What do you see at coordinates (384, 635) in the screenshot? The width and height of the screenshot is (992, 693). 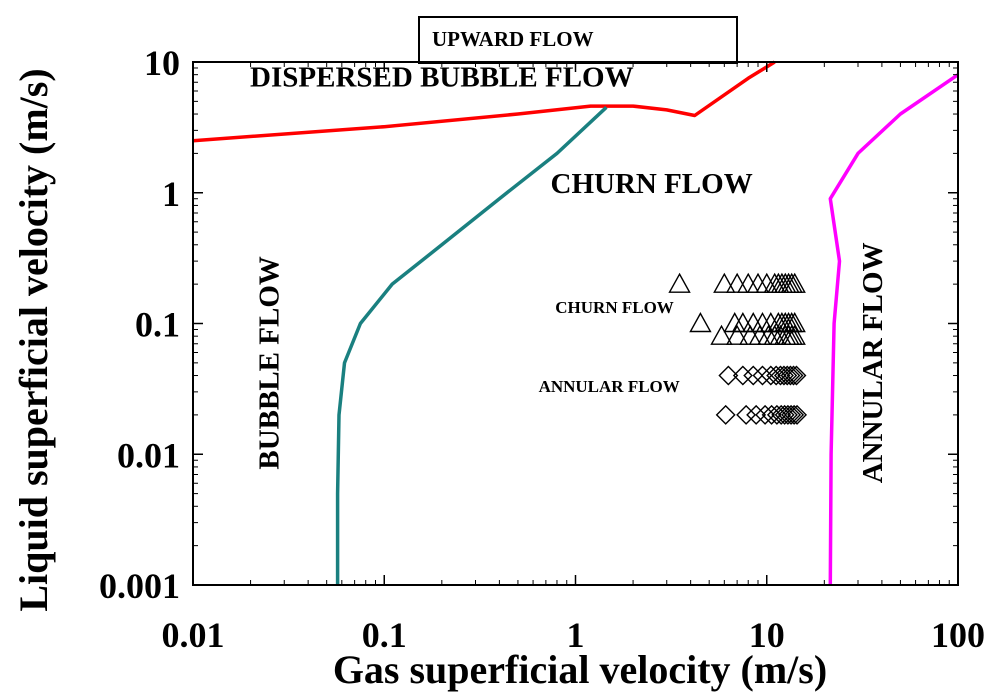 I see `x-tick-label-1: 0.1` at bounding box center [384, 635].